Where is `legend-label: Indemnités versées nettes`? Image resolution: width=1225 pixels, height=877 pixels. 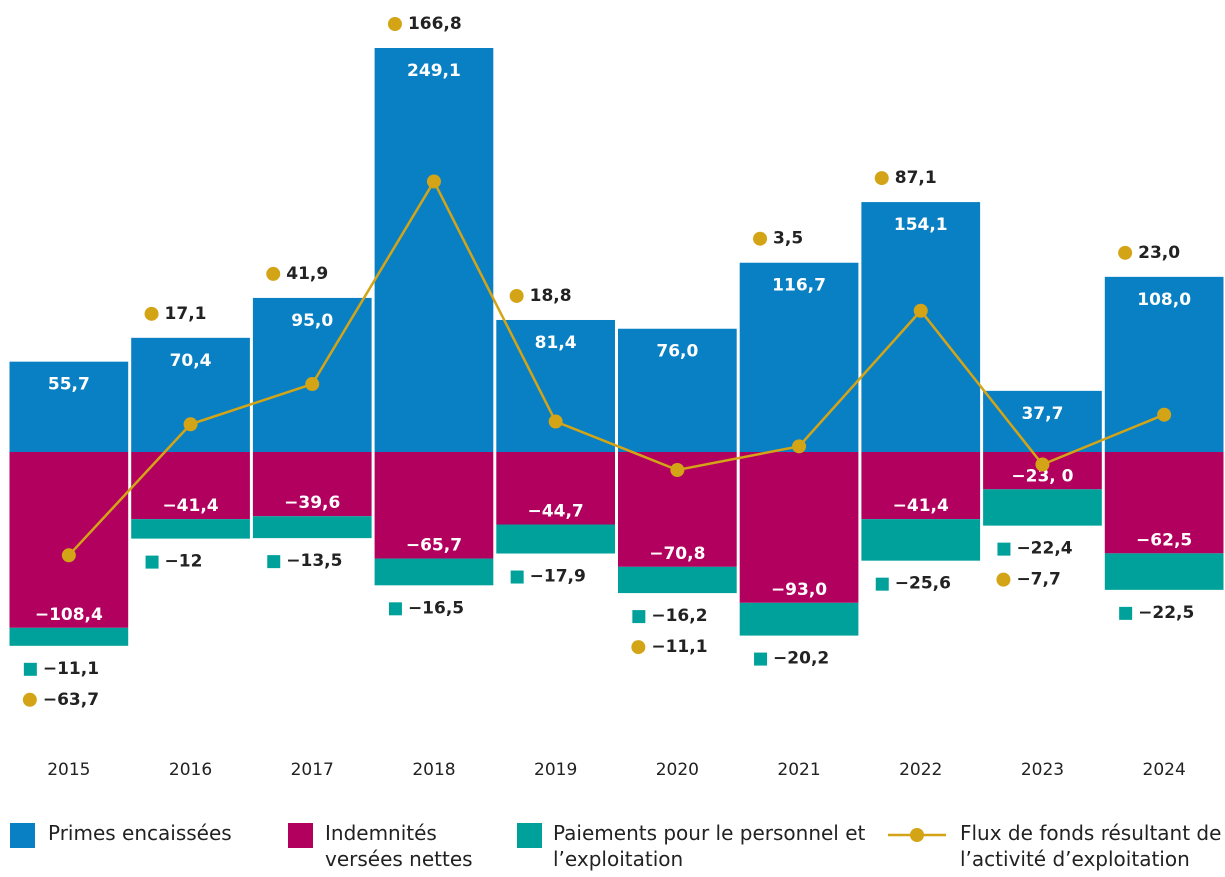 legend-label: Indemnités versées nettes is located at coordinates (399, 846).